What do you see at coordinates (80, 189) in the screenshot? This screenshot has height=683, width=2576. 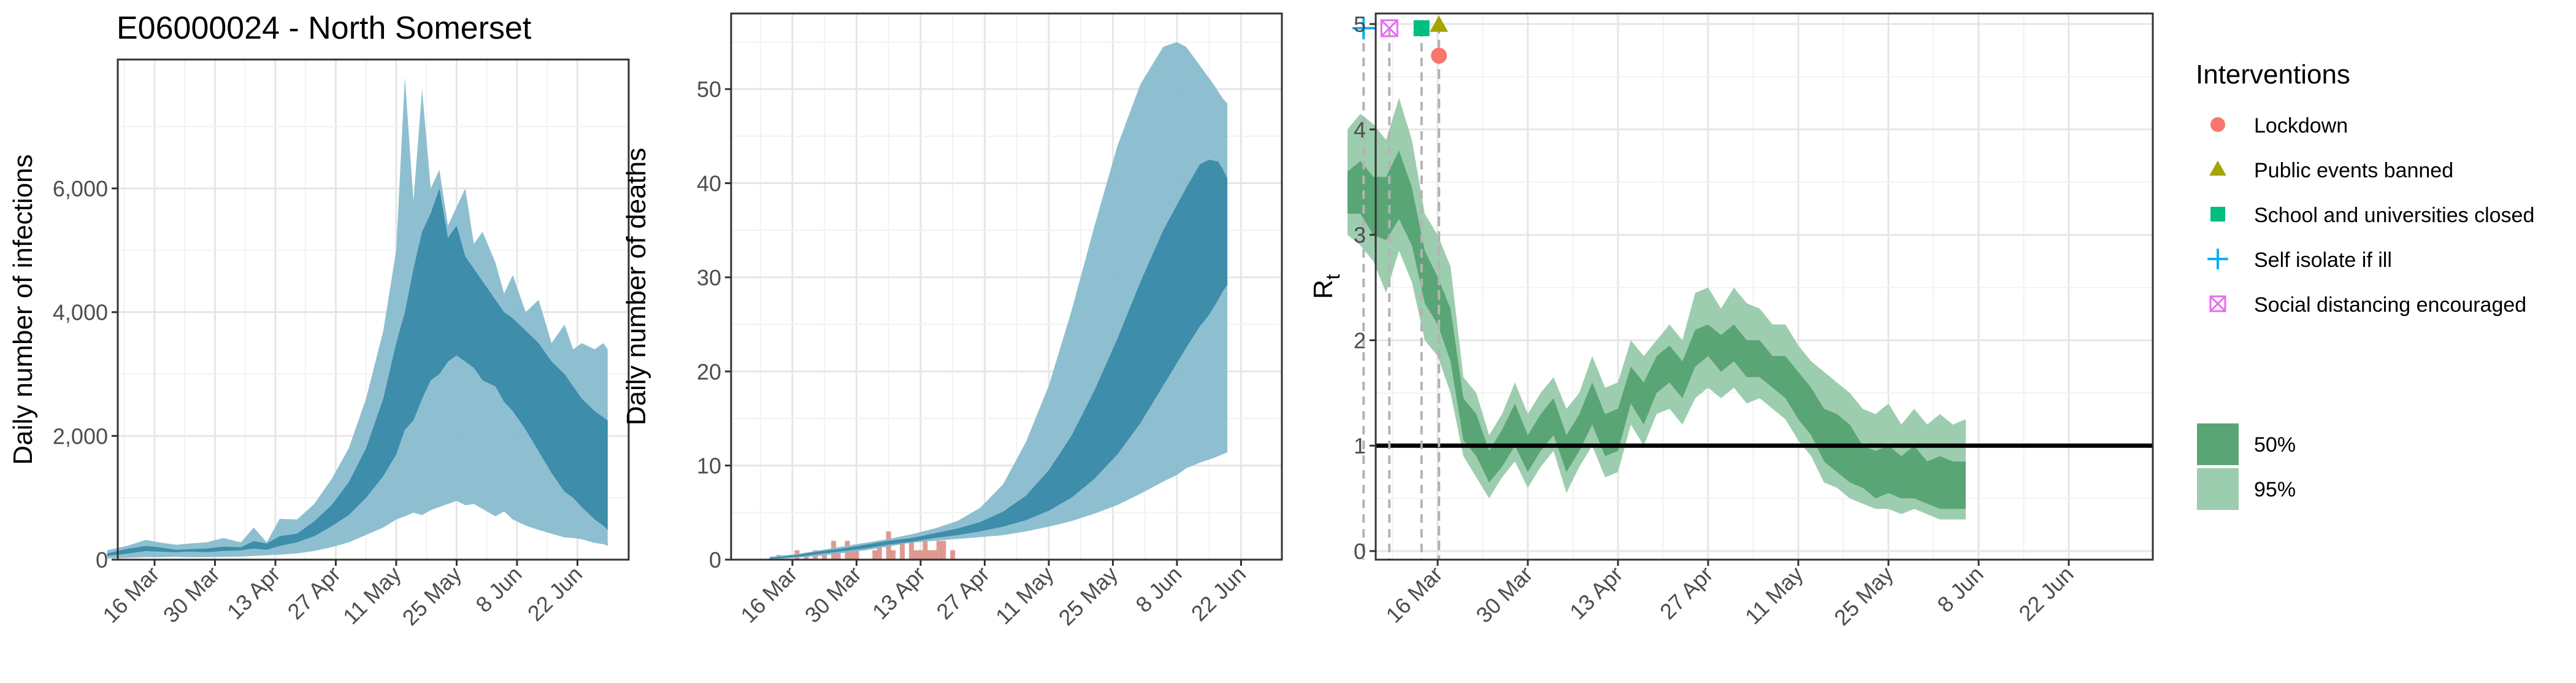 I see `y-tick-label: 6,000` at bounding box center [80, 189].